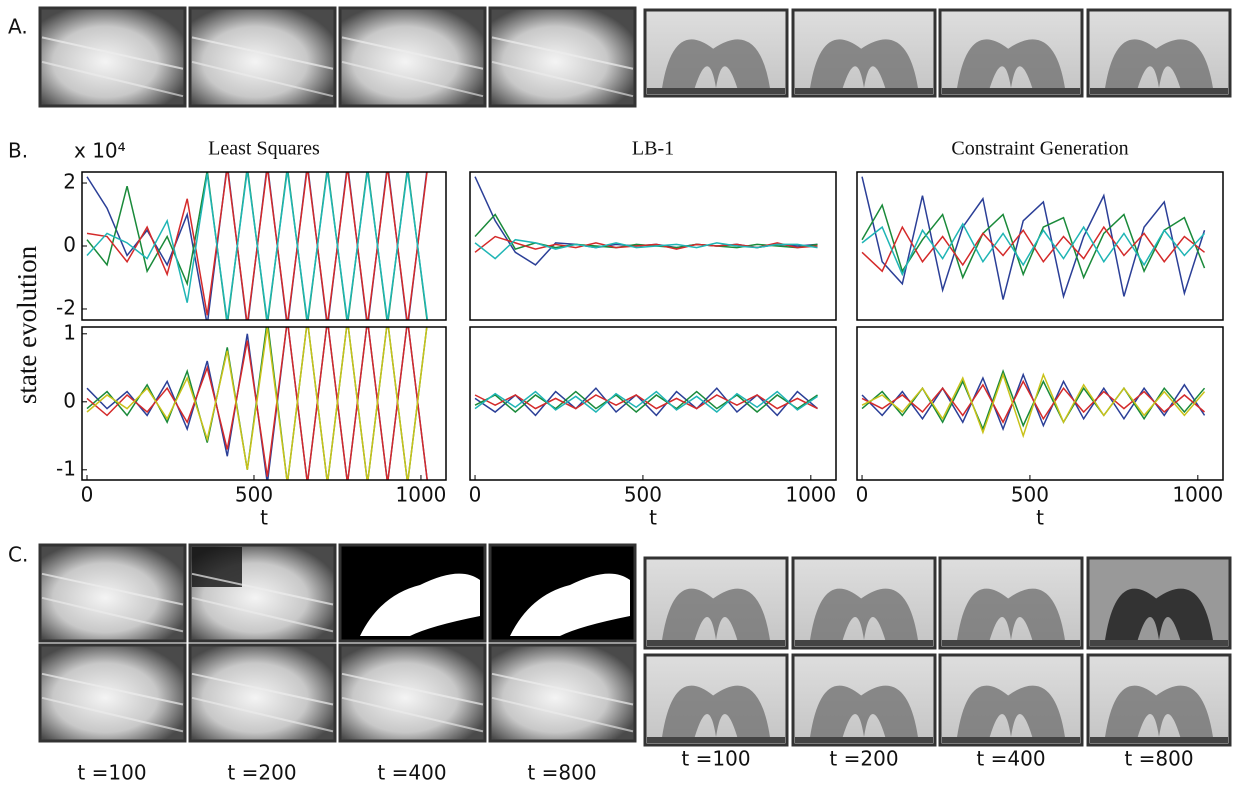 The height and width of the screenshot is (787, 1234). I want to click on chart: LB-1, so click(653, 229).